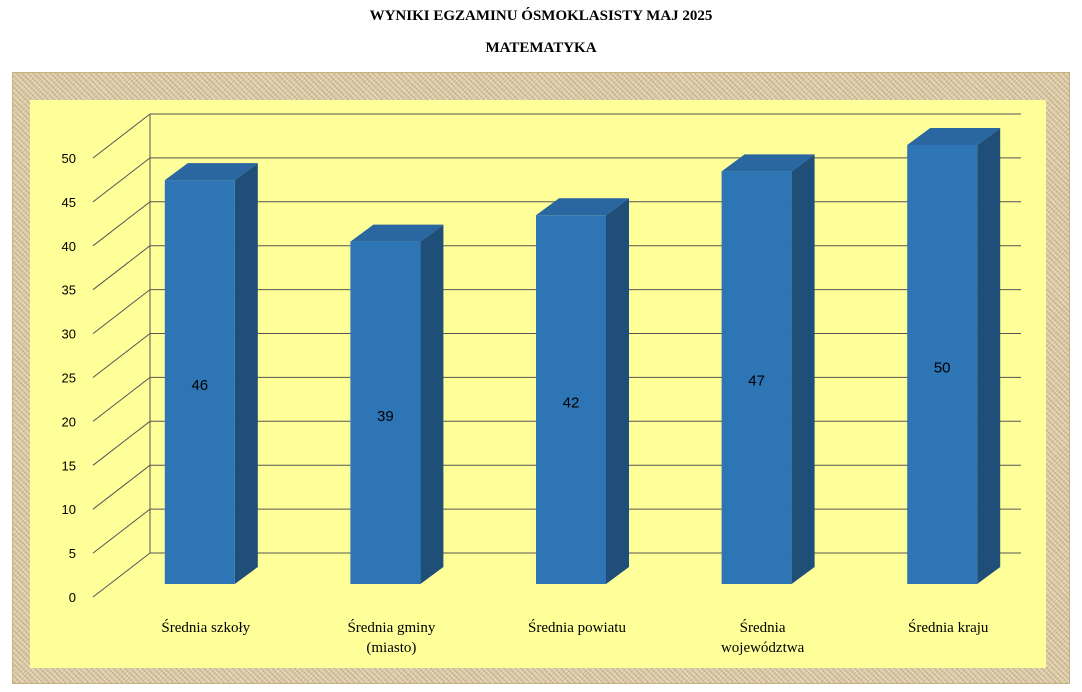 The image size is (1082, 692). What do you see at coordinates (541, 16) in the screenshot?
I see `chart-title: WYNIKI EGZAMINU ÓSMOKLASISTY MAJ 2025` at bounding box center [541, 16].